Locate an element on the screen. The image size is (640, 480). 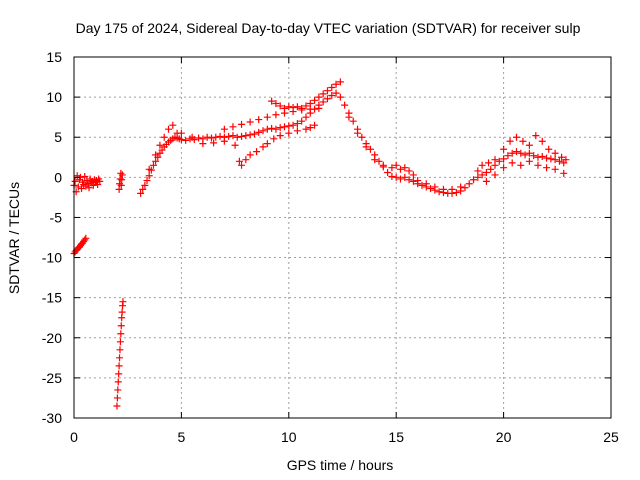
y-tick-label: 5 is located at coordinates (58, 137).